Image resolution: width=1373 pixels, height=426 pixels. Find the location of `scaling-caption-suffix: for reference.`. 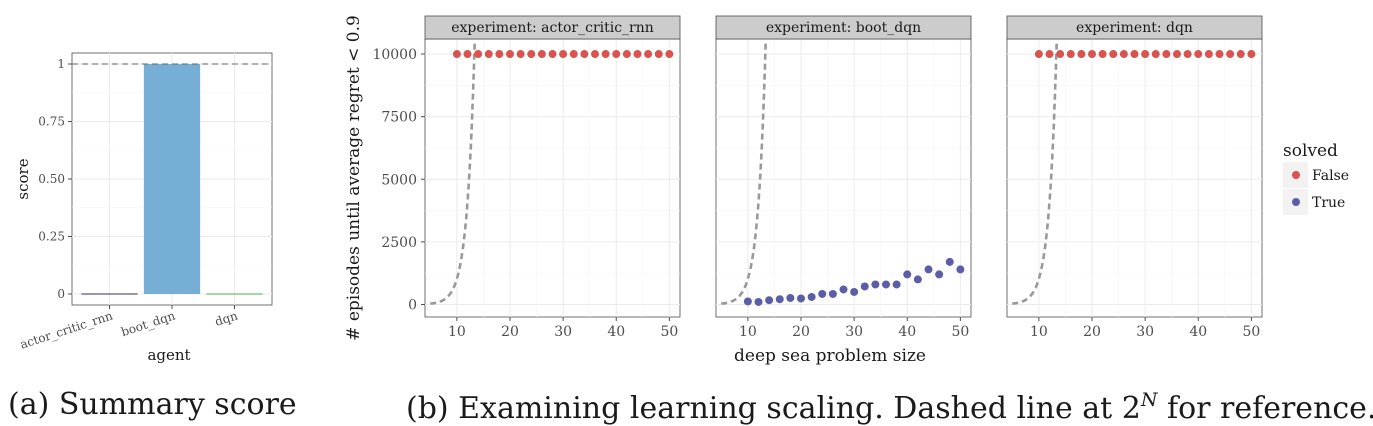

scaling-caption-suffix: for reference. is located at coordinates (1265, 408).